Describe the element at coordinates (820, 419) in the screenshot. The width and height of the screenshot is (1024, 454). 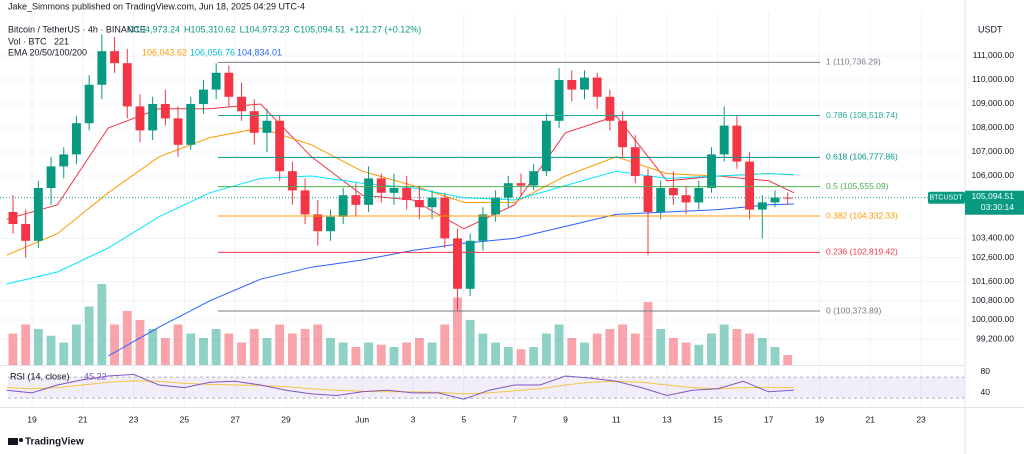
I see `x-tick-label: 19` at that location.